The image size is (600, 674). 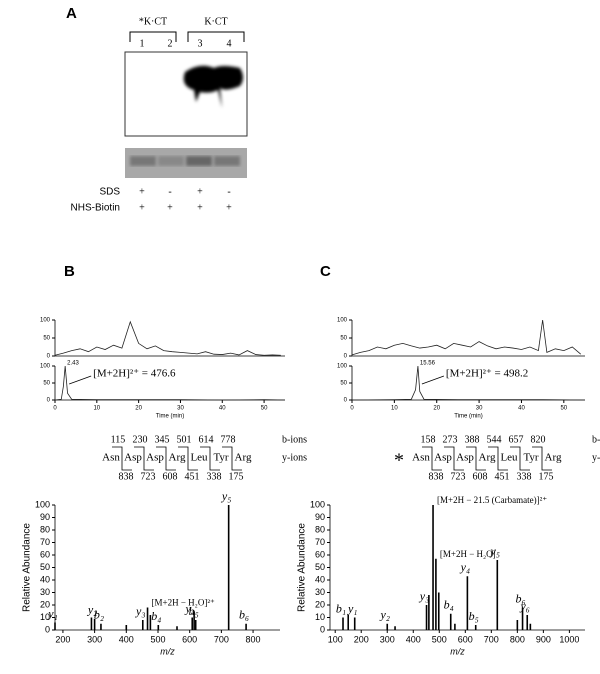 I want to click on condition-mark: -, so click(x=169, y=191).